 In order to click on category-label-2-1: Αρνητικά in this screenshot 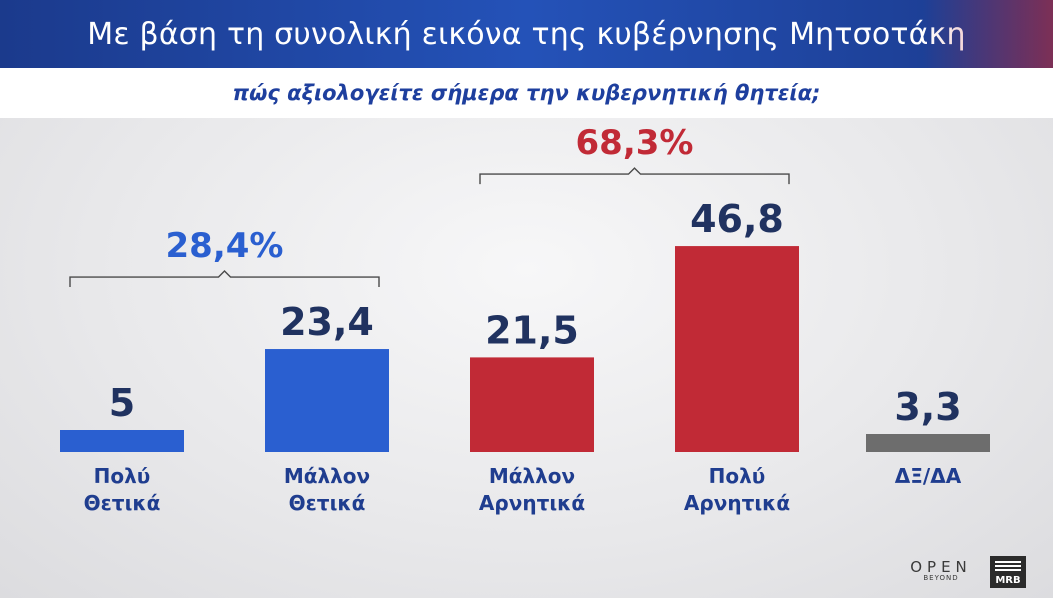, I will do `click(532, 503)`.